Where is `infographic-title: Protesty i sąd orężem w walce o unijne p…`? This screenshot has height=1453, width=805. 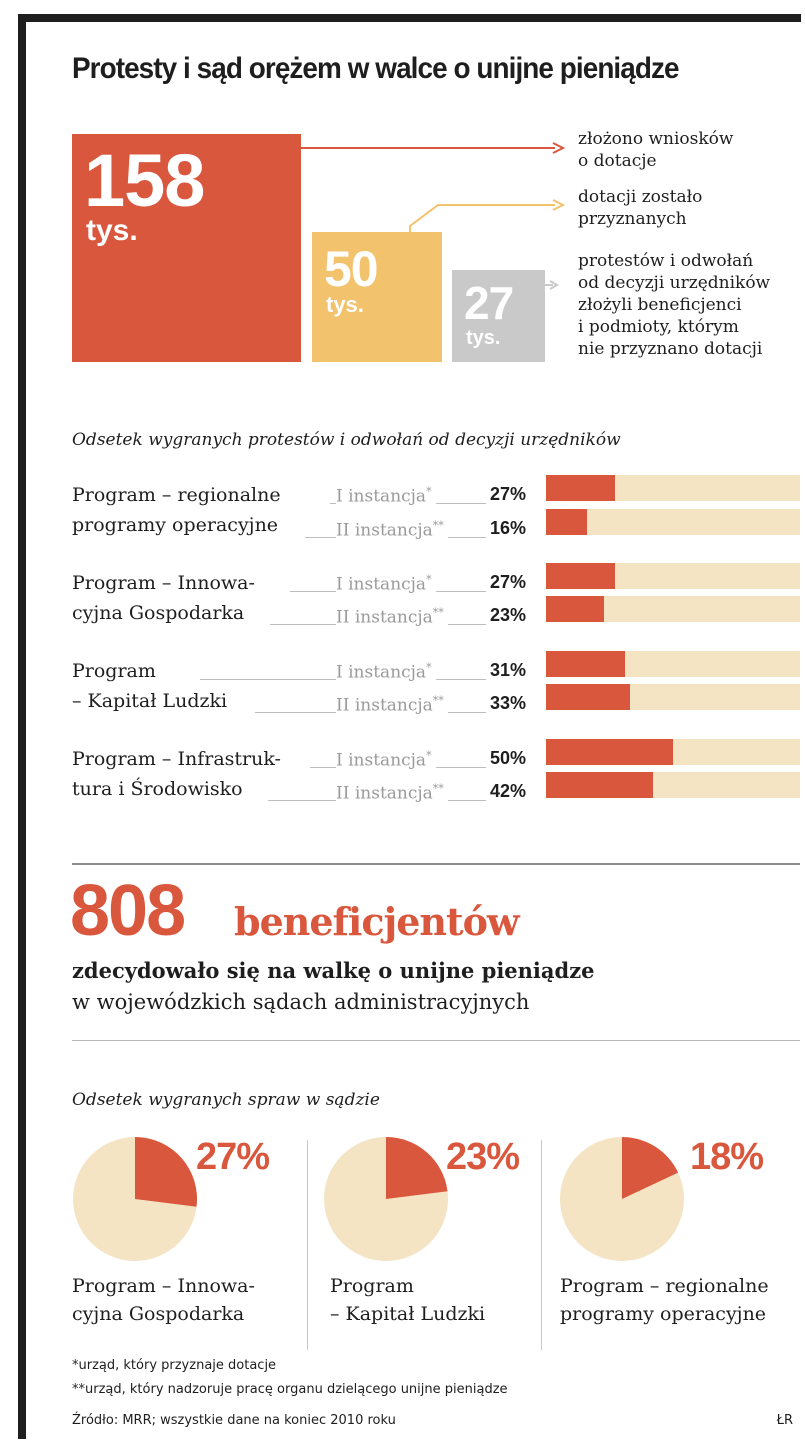 infographic-title: Protesty i sąd orężem w walce o unijne p… is located at coordinates (375, 68).